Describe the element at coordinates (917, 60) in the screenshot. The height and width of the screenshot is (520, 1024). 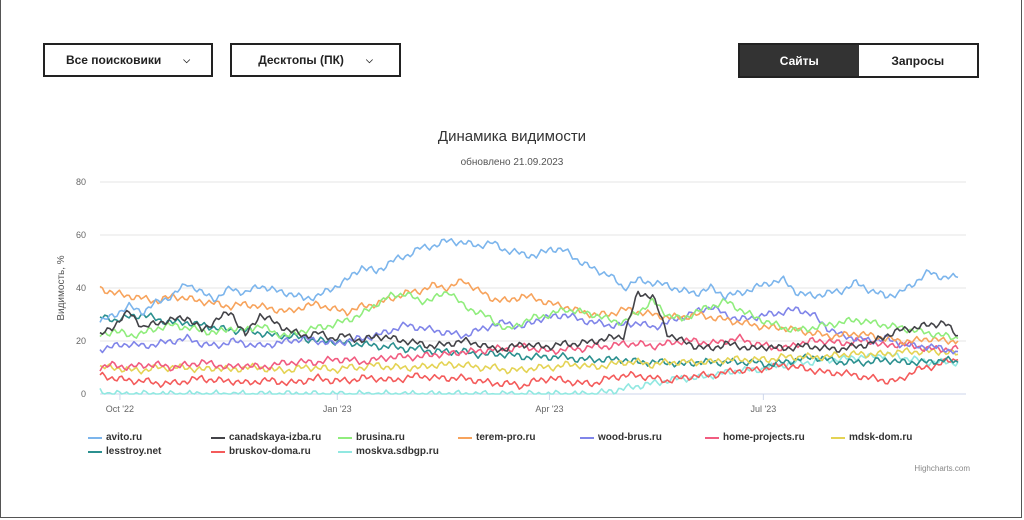
I see `toggle-queries-button: Запросы` at that location.